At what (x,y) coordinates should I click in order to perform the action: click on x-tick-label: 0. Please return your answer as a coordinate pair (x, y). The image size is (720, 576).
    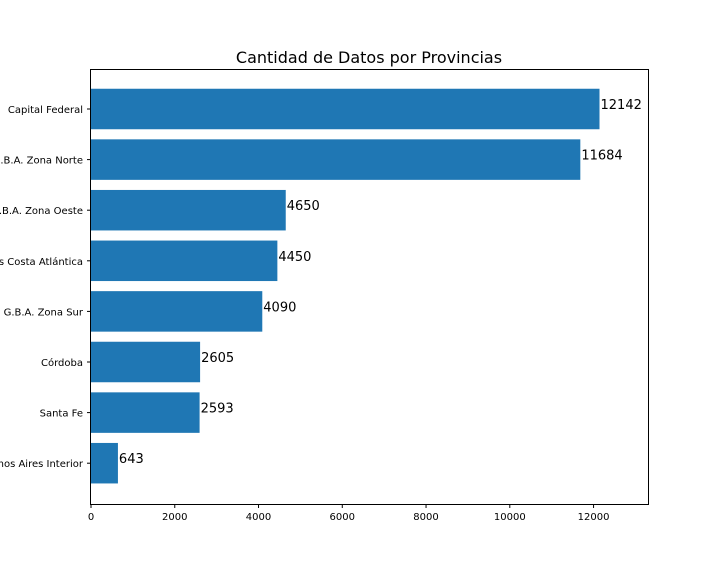
    Looking at the image, I should click on (91, 517).